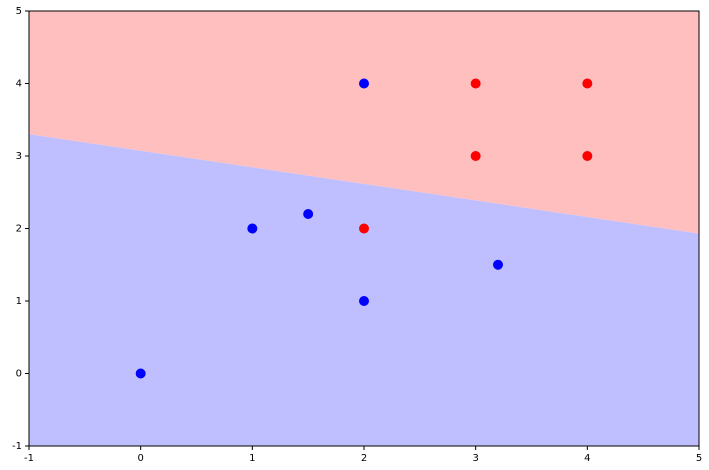 The height and width of the screenshot is (470, 709). I want to click on x-tick-label: 4, so click(587, 458).